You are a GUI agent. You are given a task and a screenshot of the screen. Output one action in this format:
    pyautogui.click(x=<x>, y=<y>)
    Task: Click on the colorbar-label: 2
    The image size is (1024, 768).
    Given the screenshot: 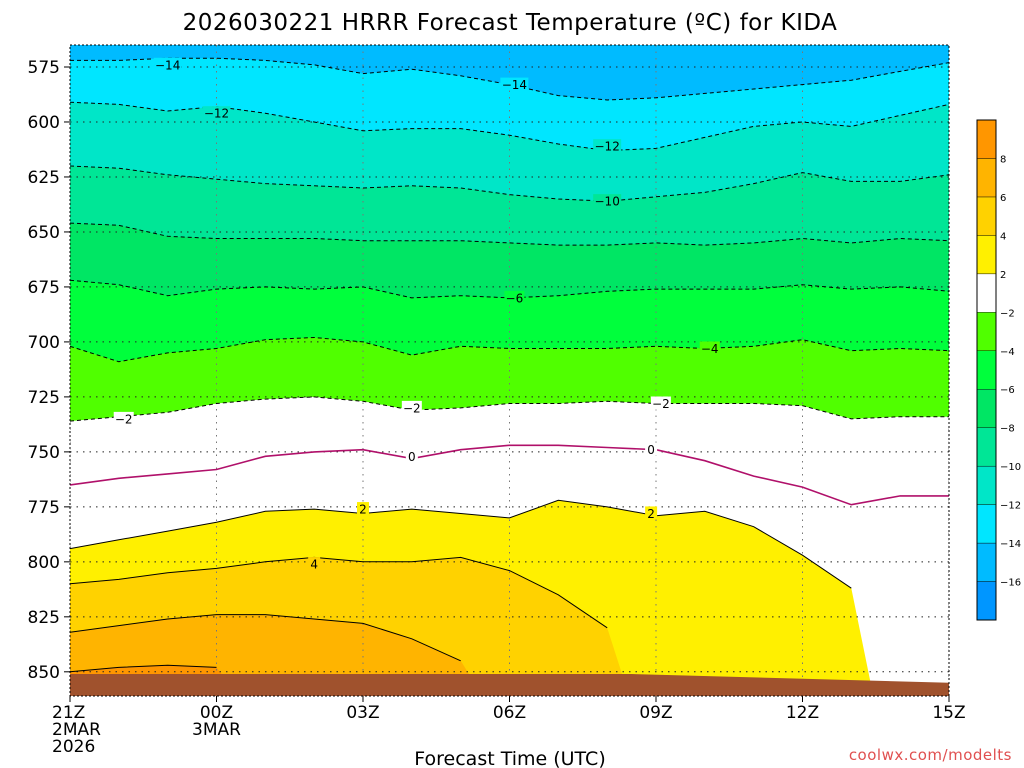 What is the action you would take?
    pyautogui.click(x=1003, y=275)
    